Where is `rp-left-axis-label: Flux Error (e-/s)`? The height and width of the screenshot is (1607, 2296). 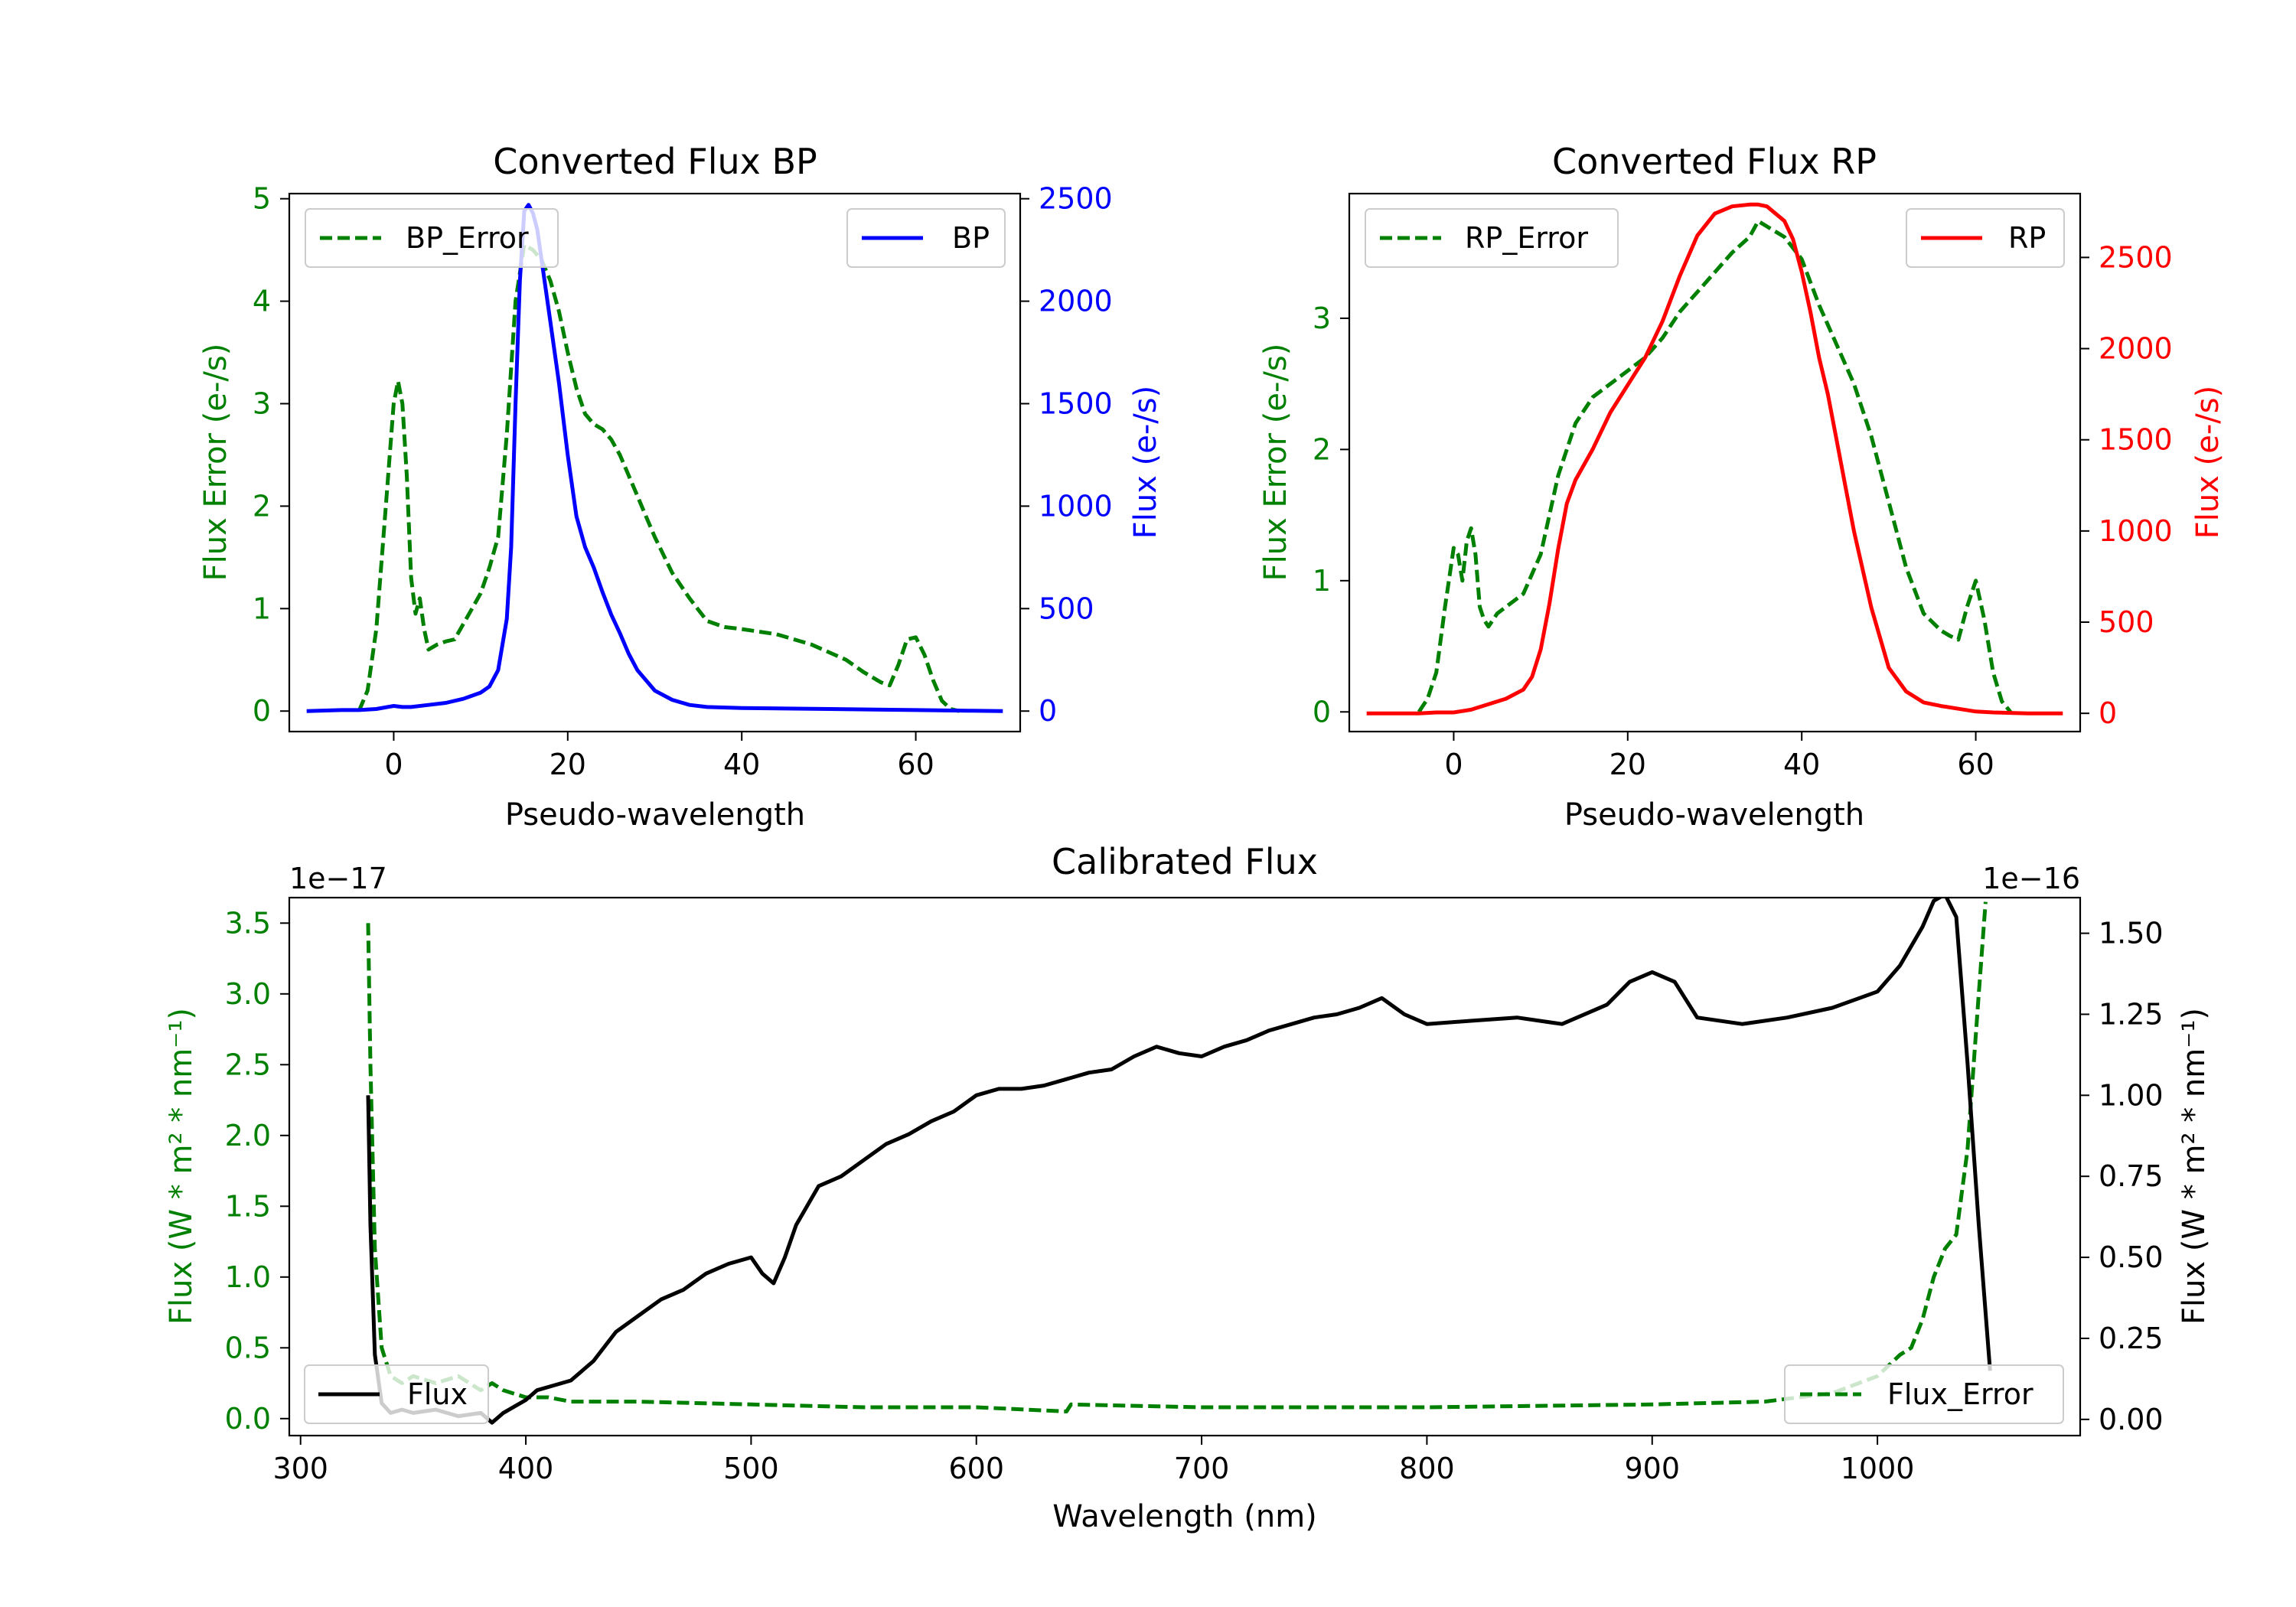
rp-left-axis-label: Flux Error (e-/s) is located at coordinates (1275, 463).